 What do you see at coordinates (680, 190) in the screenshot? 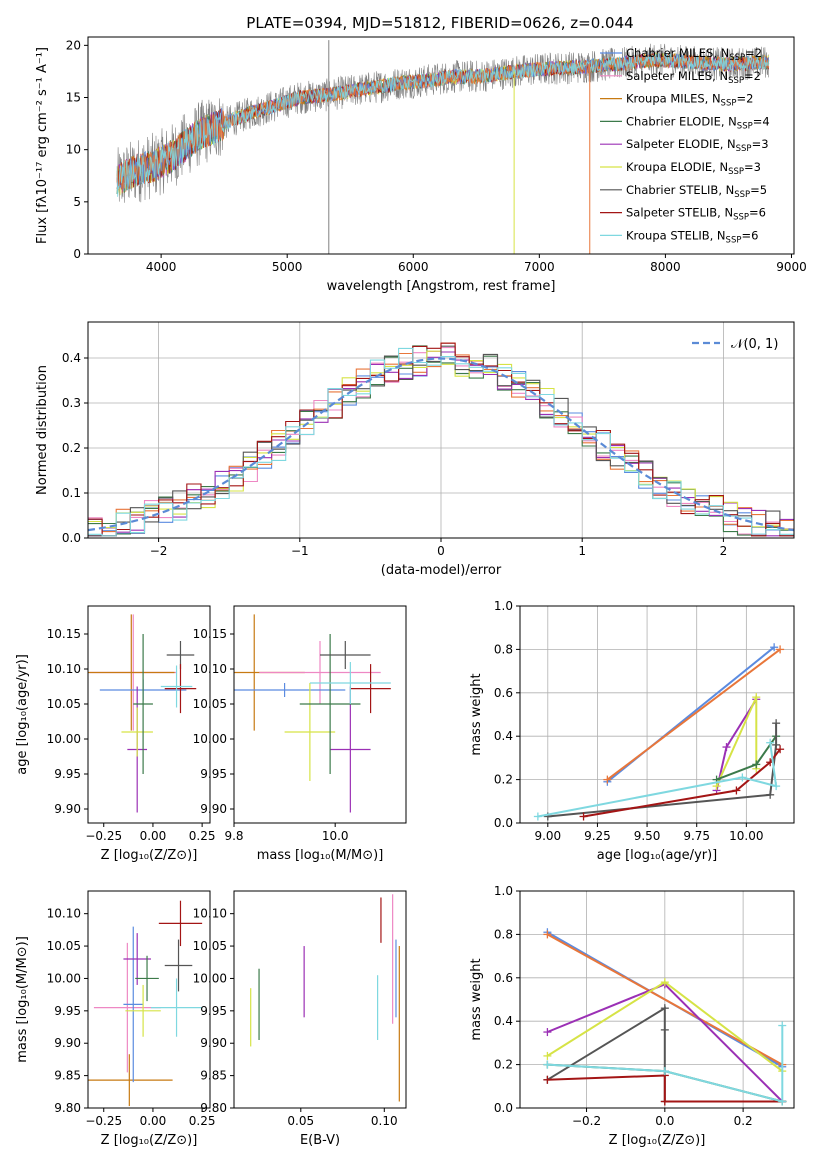
I see `legend-label: Chabrier STELIB, N` at bounding box center [680, 190].